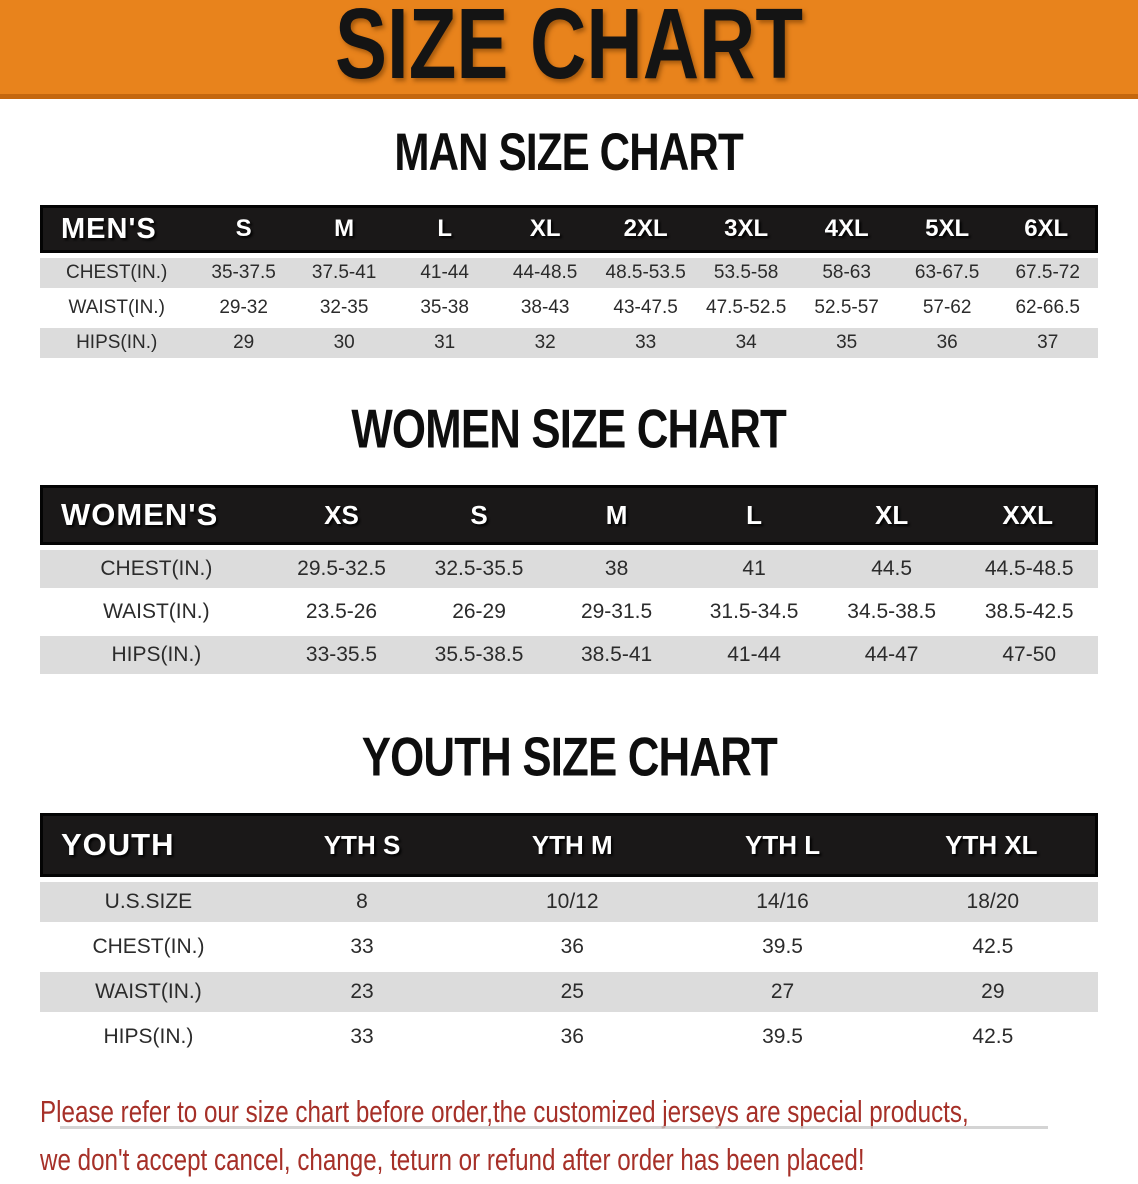 This screenshot has width=1138, height=1184. Describe the element at coordinates (545, 273) in the screenshot. I see `size-cell: 44-48.5` at that location.